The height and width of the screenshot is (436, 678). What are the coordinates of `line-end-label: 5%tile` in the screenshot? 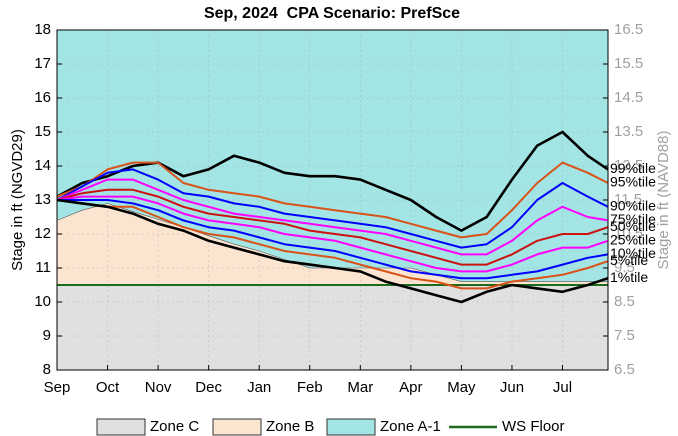 It's located at (629, 260).